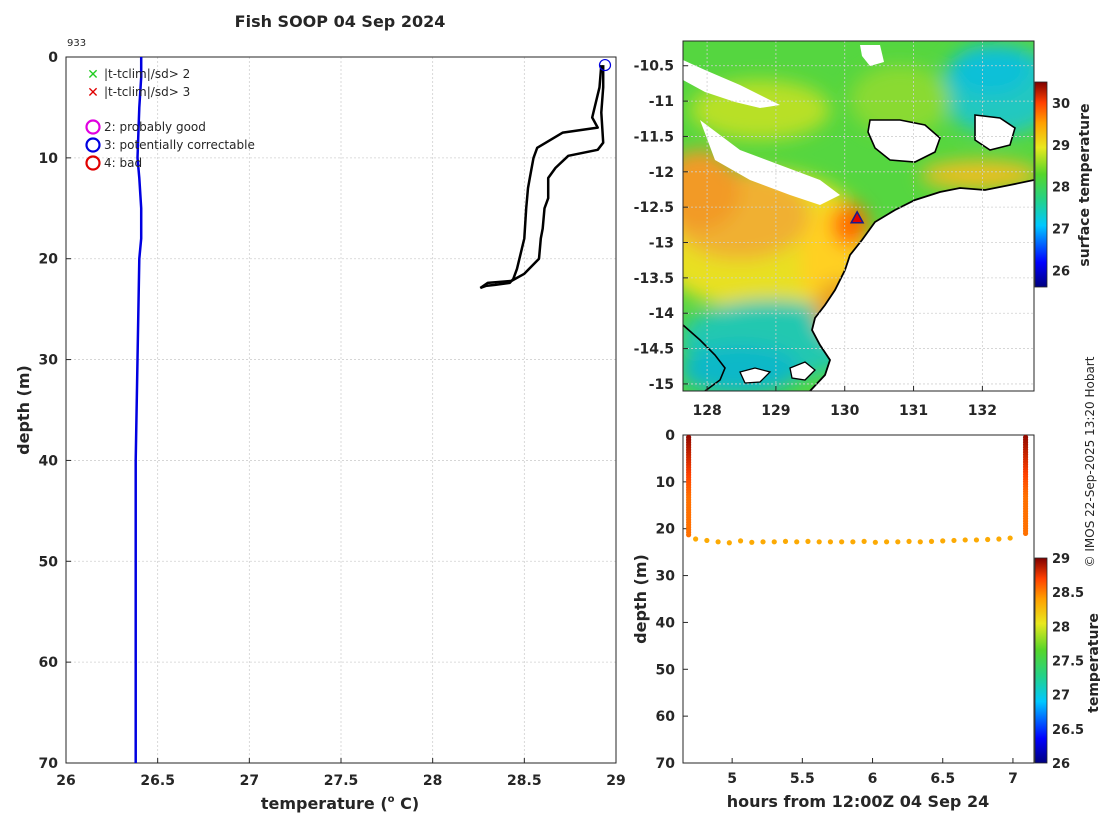 This screenshot has height=820, width=1100. I want to click on surface-colorbar-label: surface temperature, so click(1085, 184).